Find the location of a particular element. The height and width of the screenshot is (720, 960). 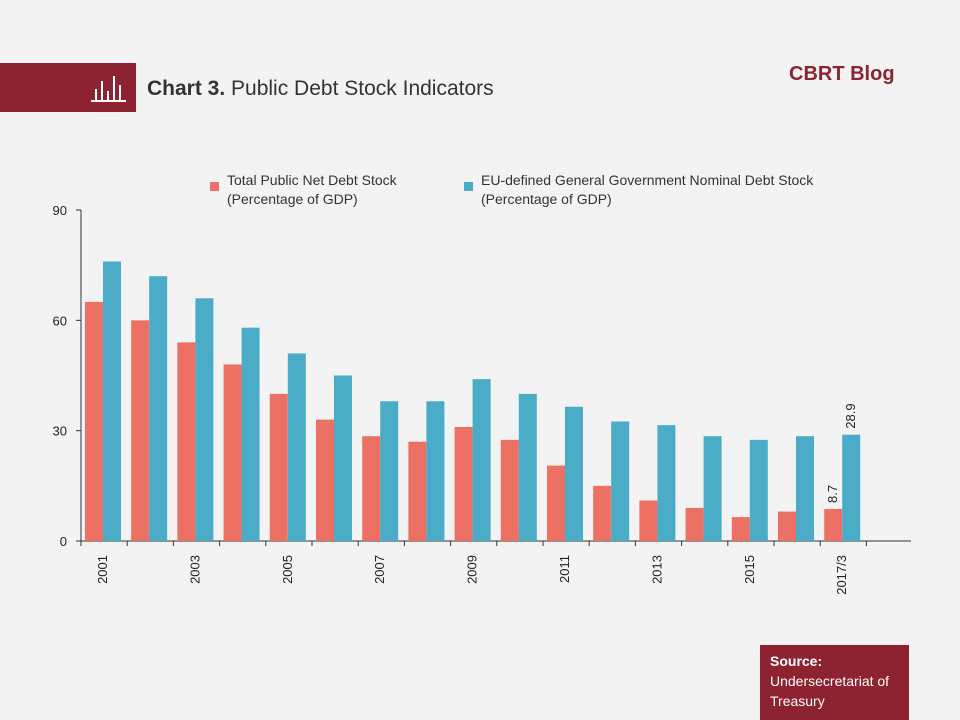

legend-swatch-eu-debt is located at coordinates (468, 186).